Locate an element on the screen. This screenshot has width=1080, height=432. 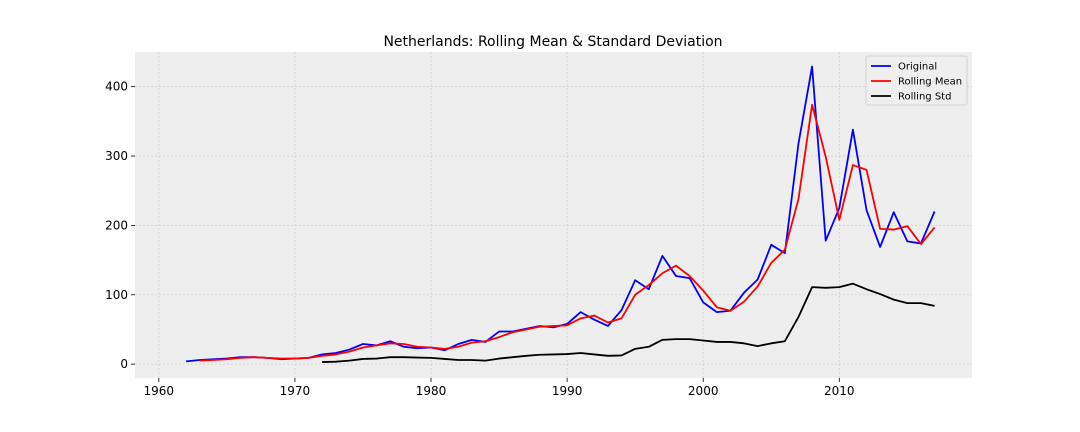
y-tick-label: 400 is located at coordinates (116, 87).